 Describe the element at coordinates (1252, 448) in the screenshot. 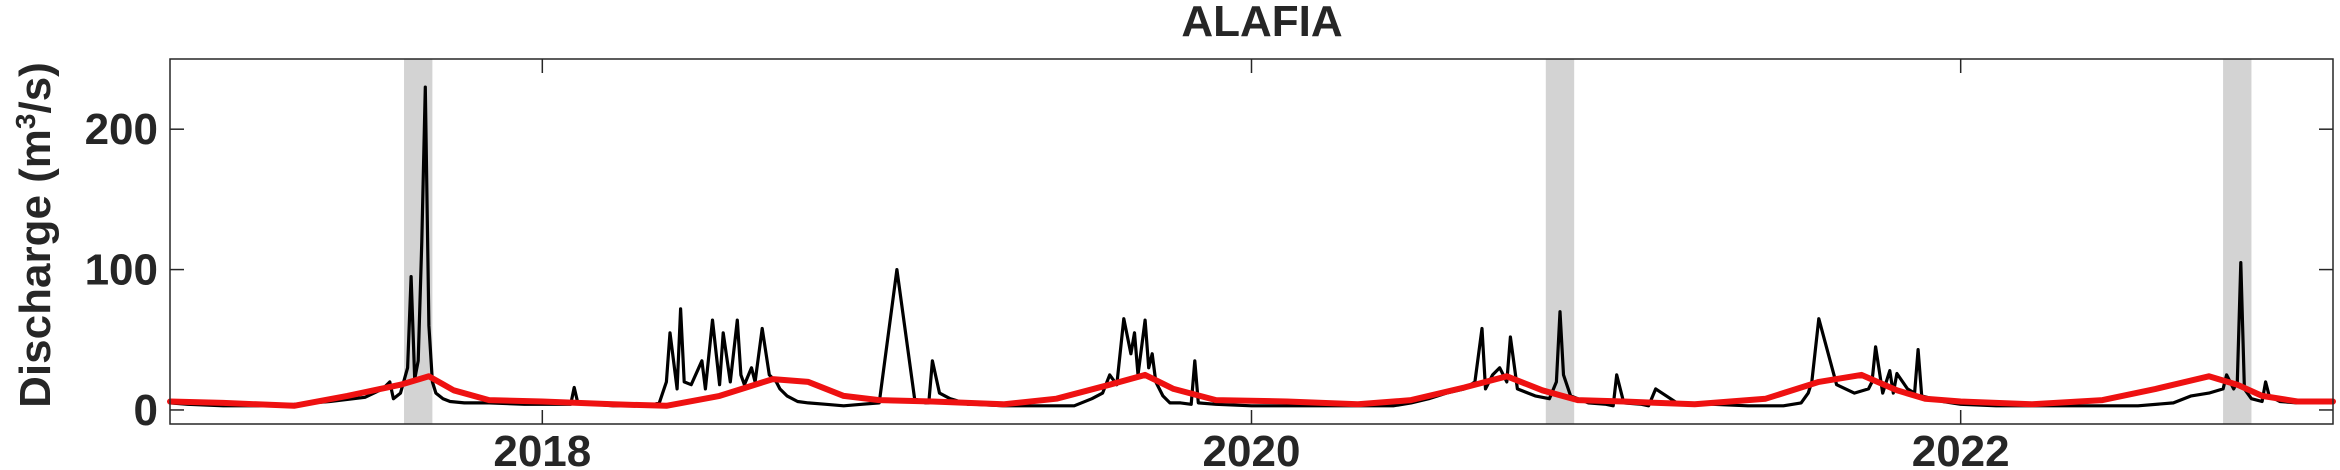

I see `x-tick-label: 2020` at that location.